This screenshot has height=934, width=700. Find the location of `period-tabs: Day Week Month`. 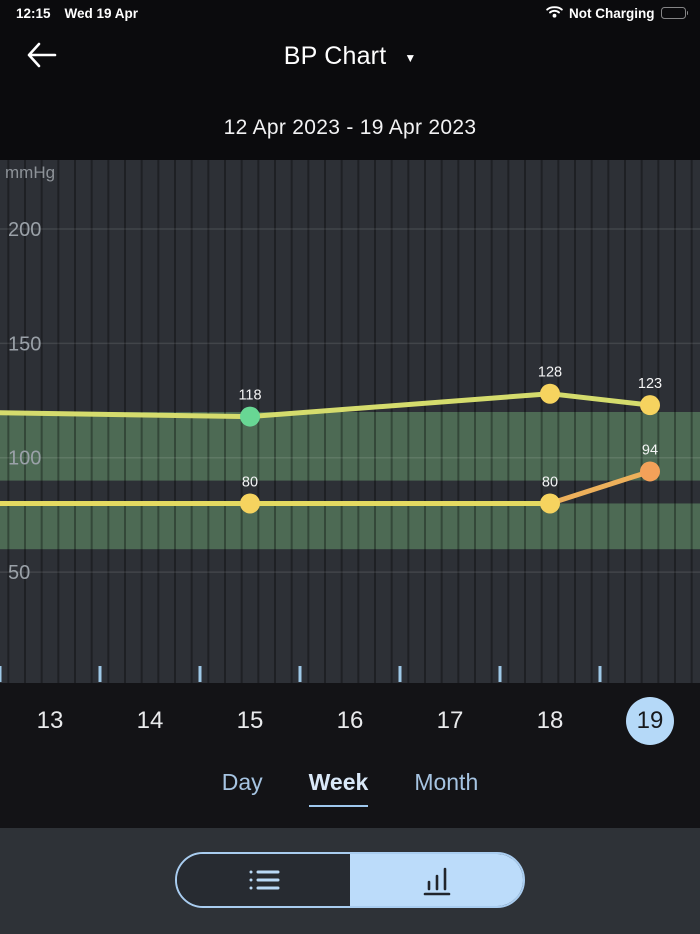

period-tabs: Day Week Month is located at coordinates (350, 788).